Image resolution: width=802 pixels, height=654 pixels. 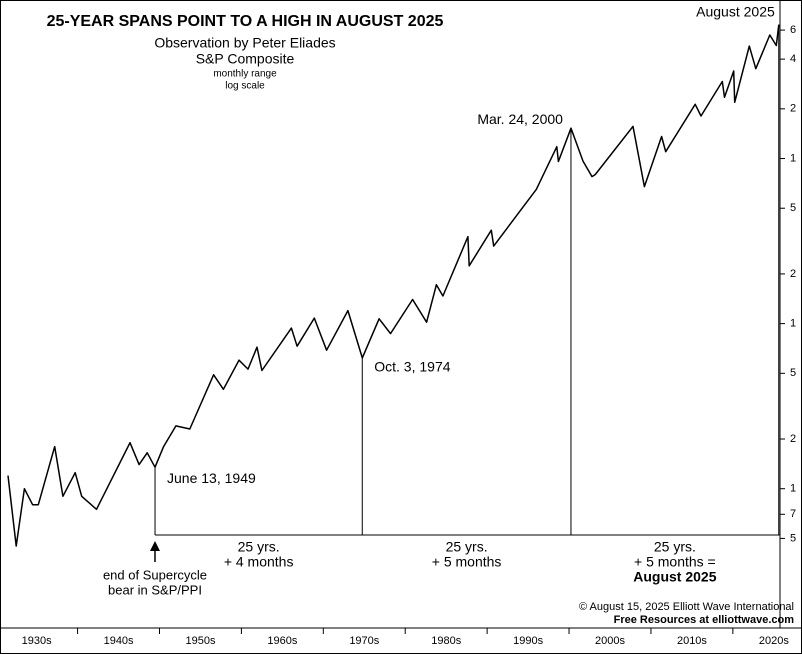 What do you see at coordinates (446, 641) in the screenshot?
I see `x-tick-label: 1980s` at bounding box center [446, 641].